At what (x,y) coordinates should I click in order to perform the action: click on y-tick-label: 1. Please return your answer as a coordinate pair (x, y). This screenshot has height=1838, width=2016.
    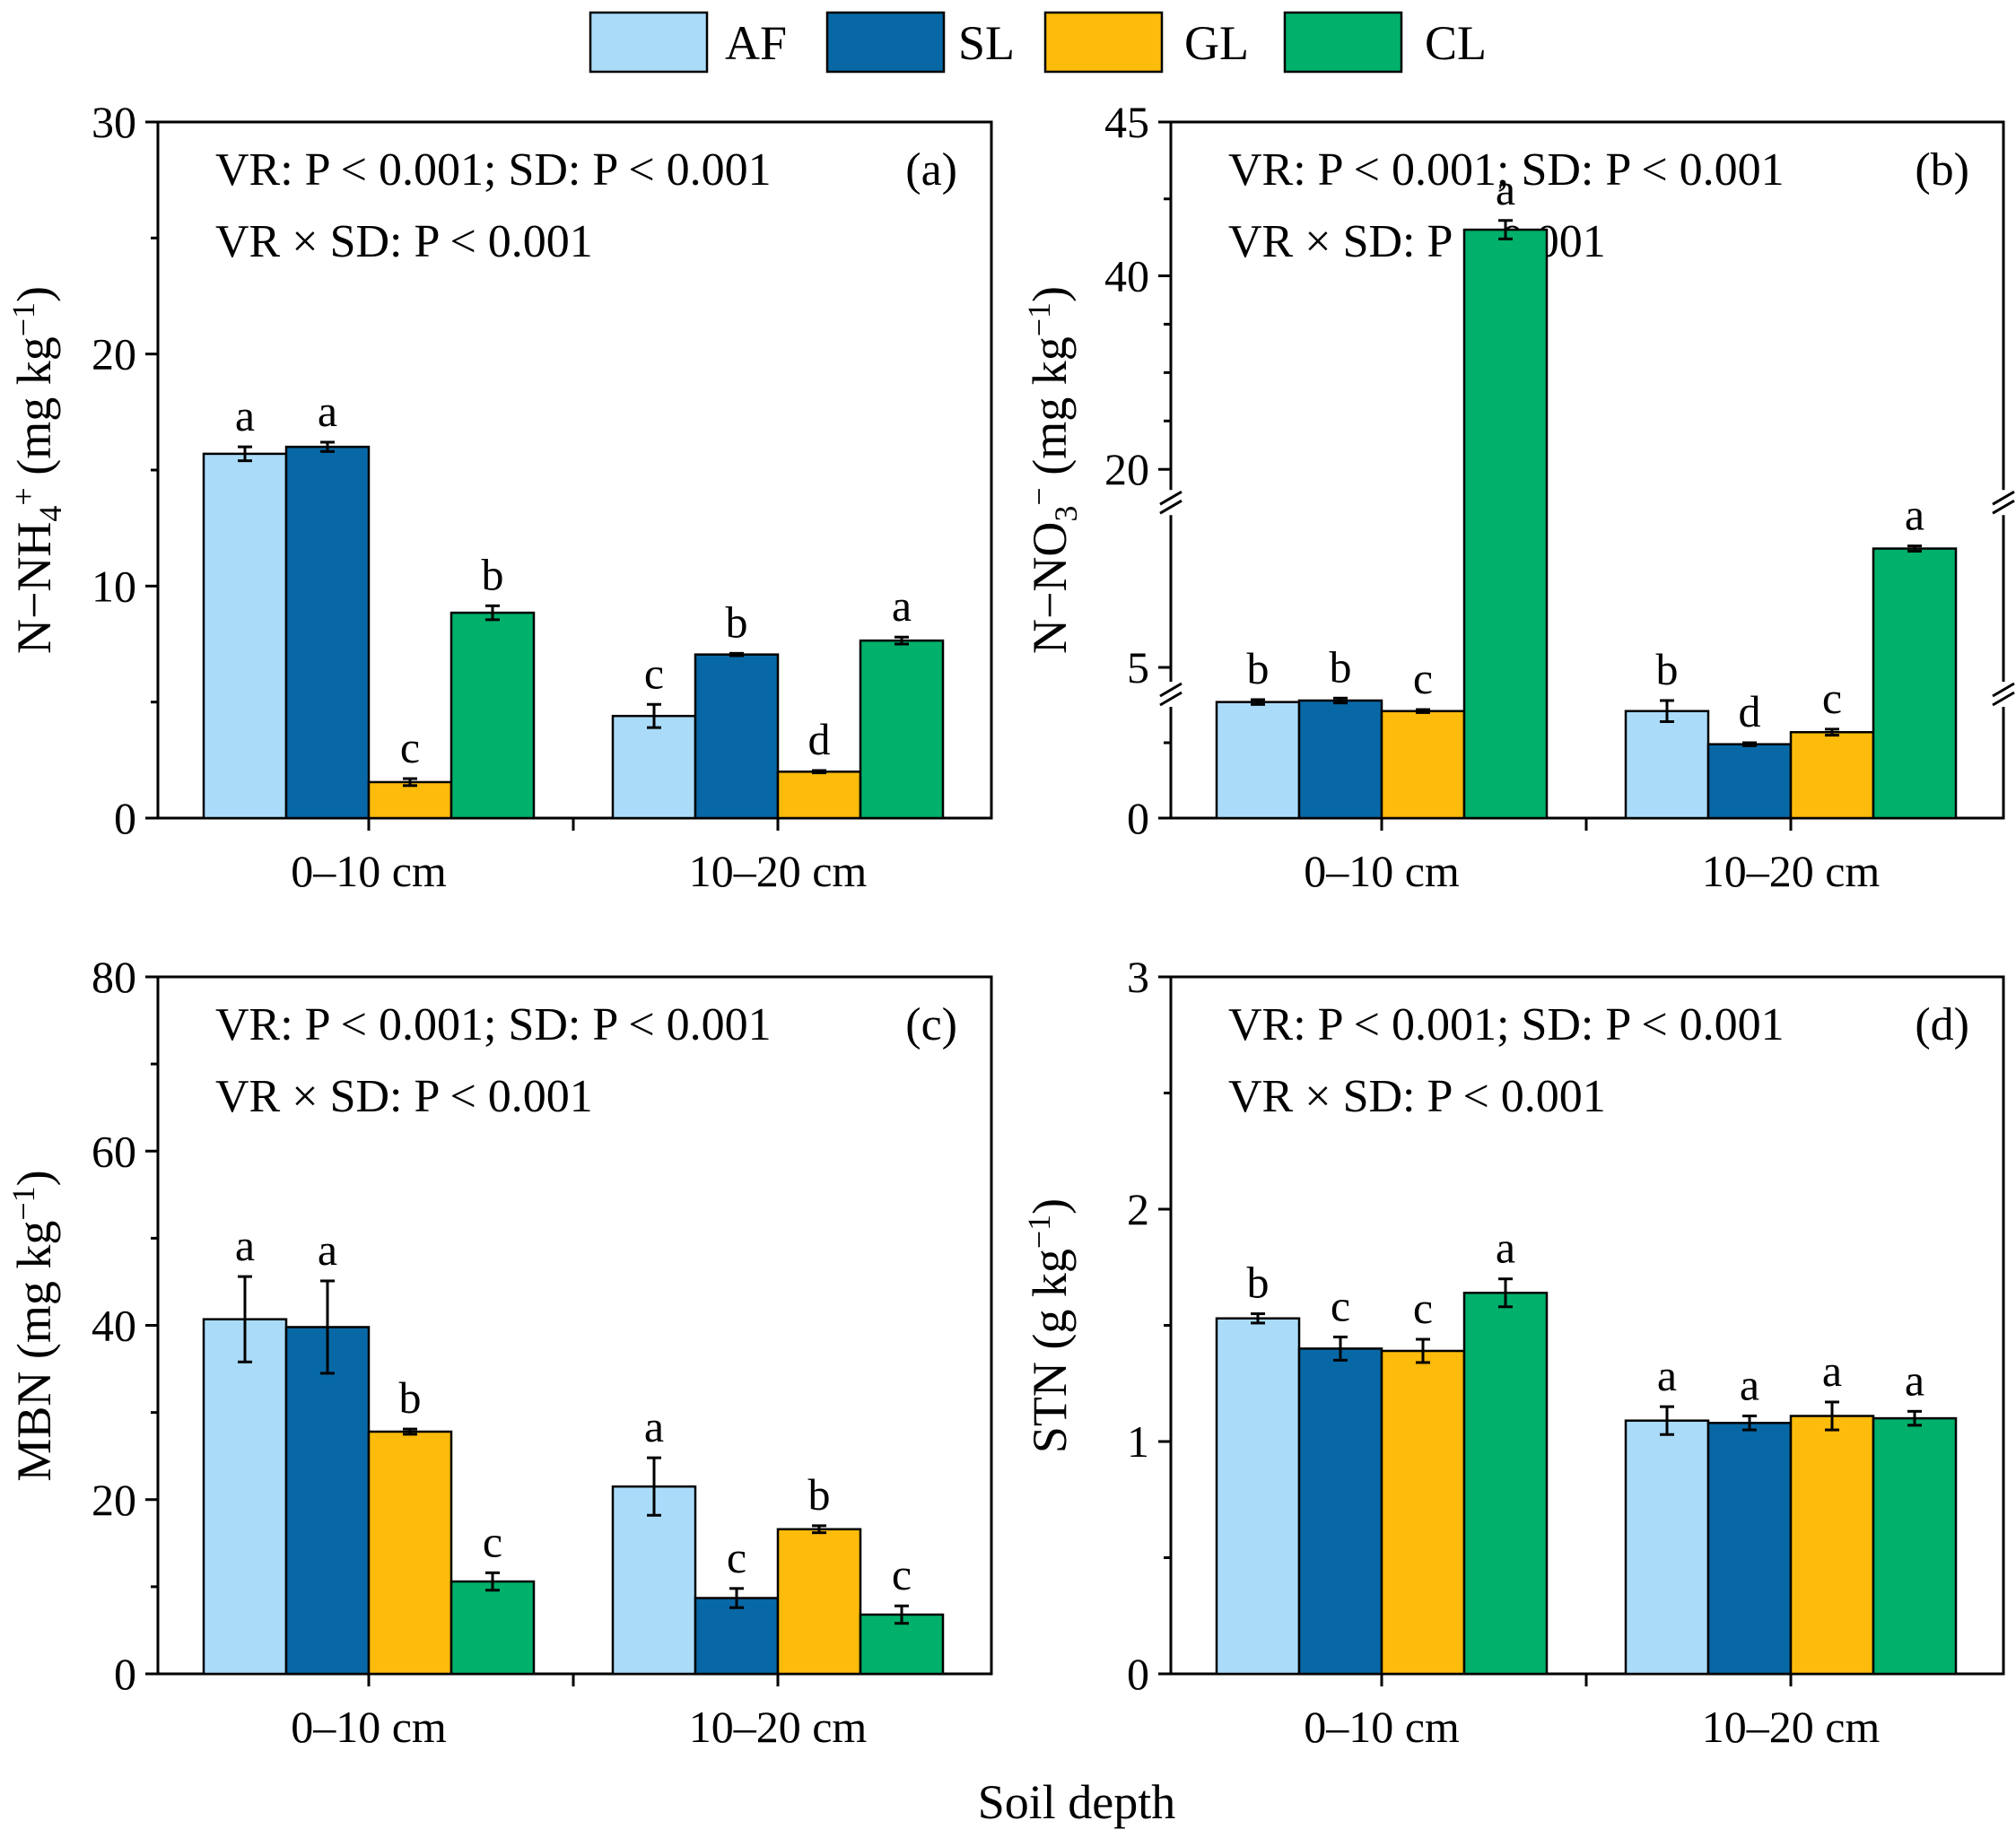
    Looking at the image, I should click on (1138, 1441).